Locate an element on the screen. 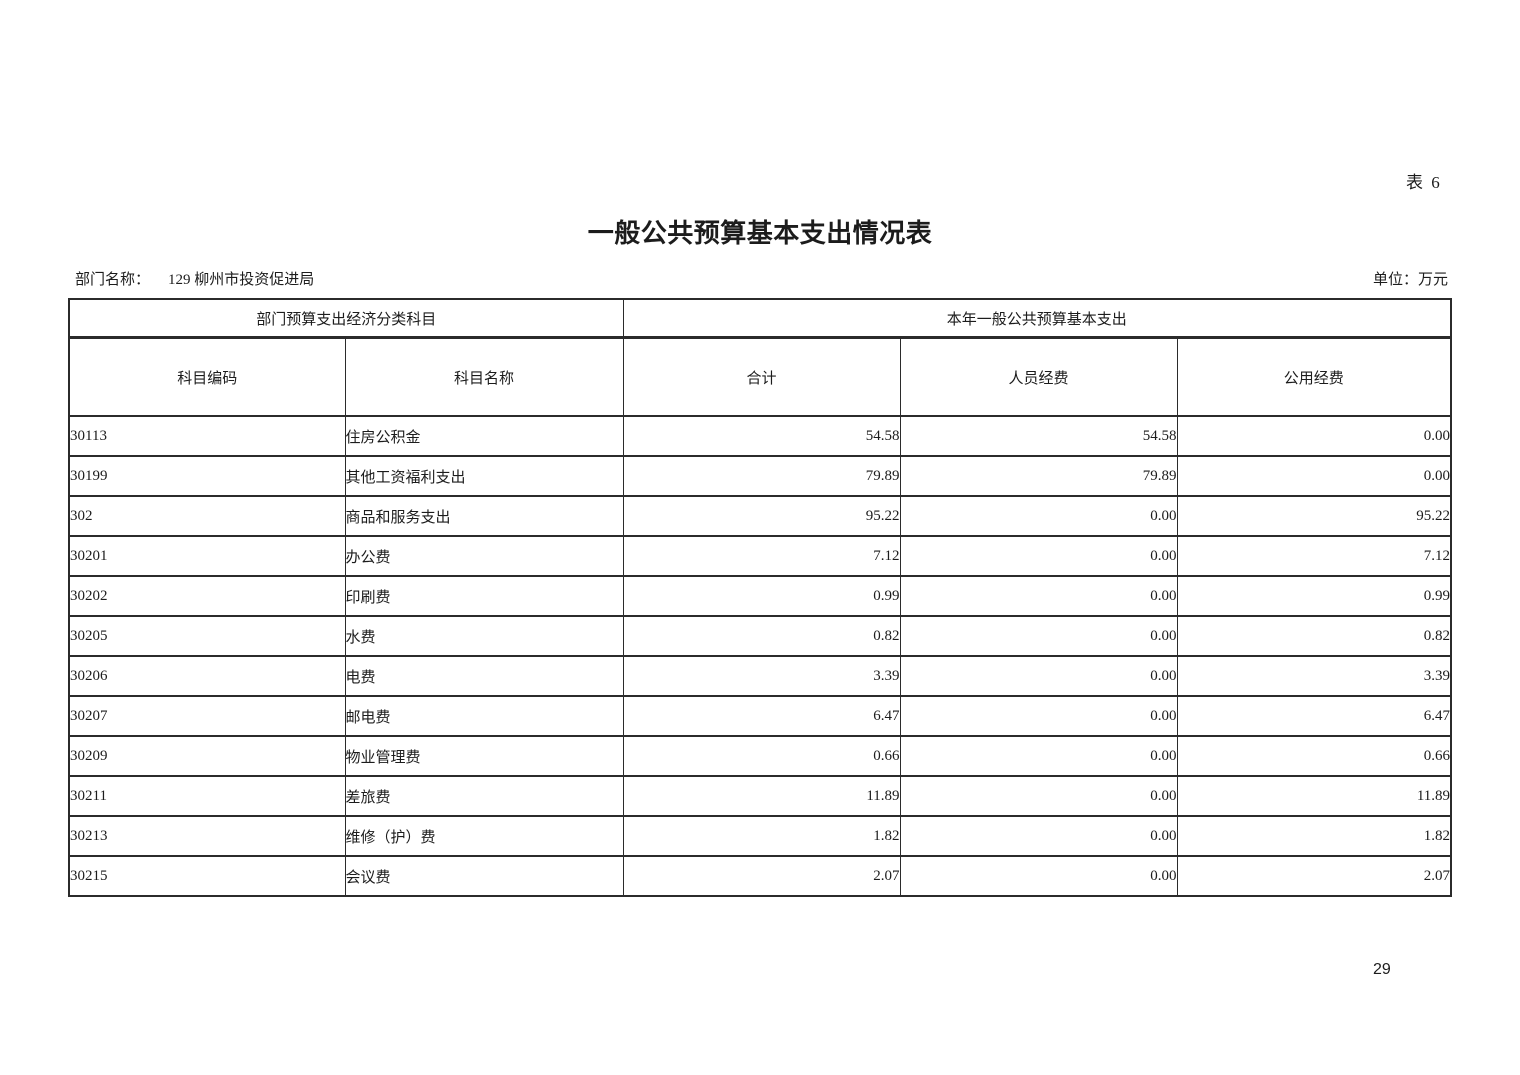 The width and height of the screenshot is (1520, 1075). column-header-total: 合计 is located at coordinates (761, 376).